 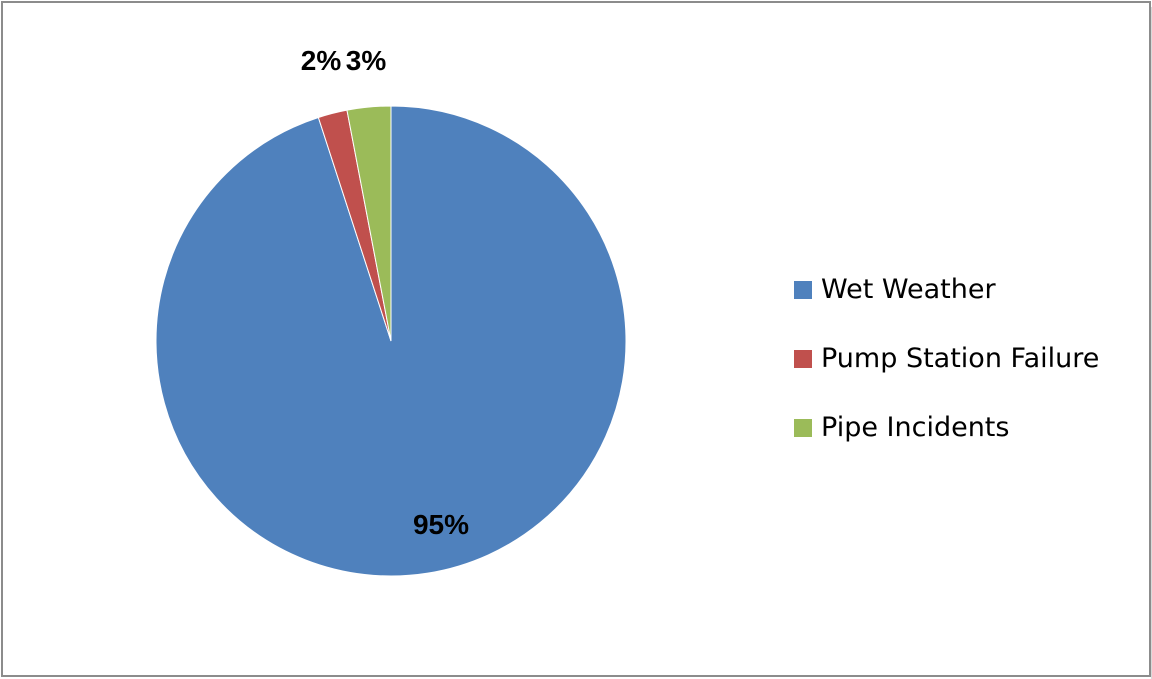 I want to click on legend-item-wet-weather: Wet Weather, so click(x=946, y=289).